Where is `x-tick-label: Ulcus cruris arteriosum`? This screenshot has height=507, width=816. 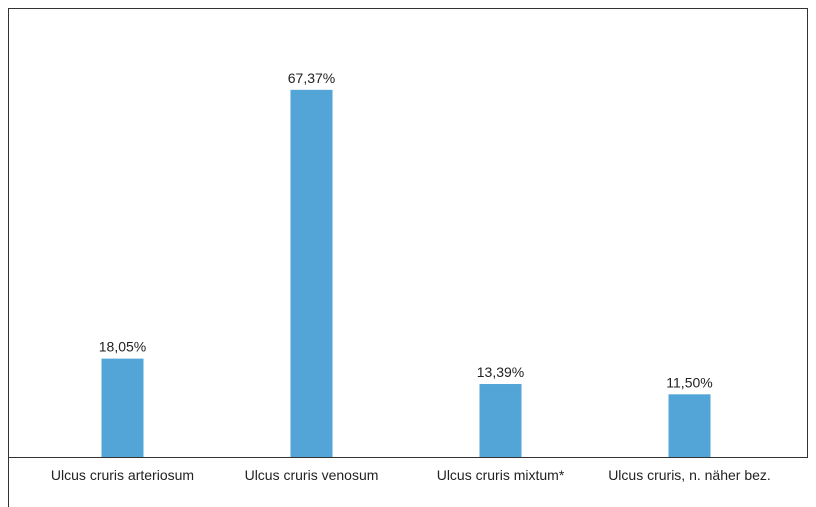 x-tick-label: Ulcus cruris arteriosum is located at coordinates (122, 475).